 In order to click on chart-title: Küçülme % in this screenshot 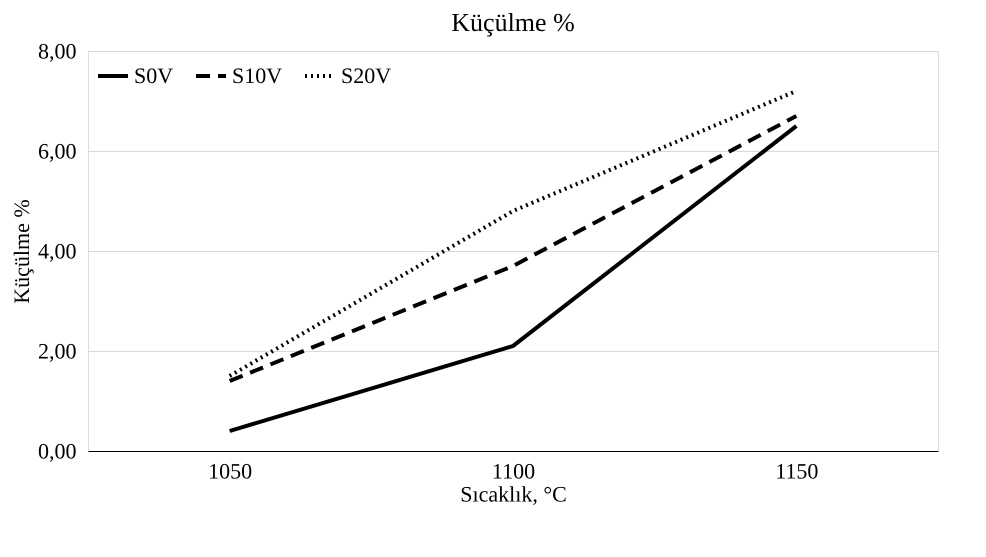, I will do `click(513, 22)`.